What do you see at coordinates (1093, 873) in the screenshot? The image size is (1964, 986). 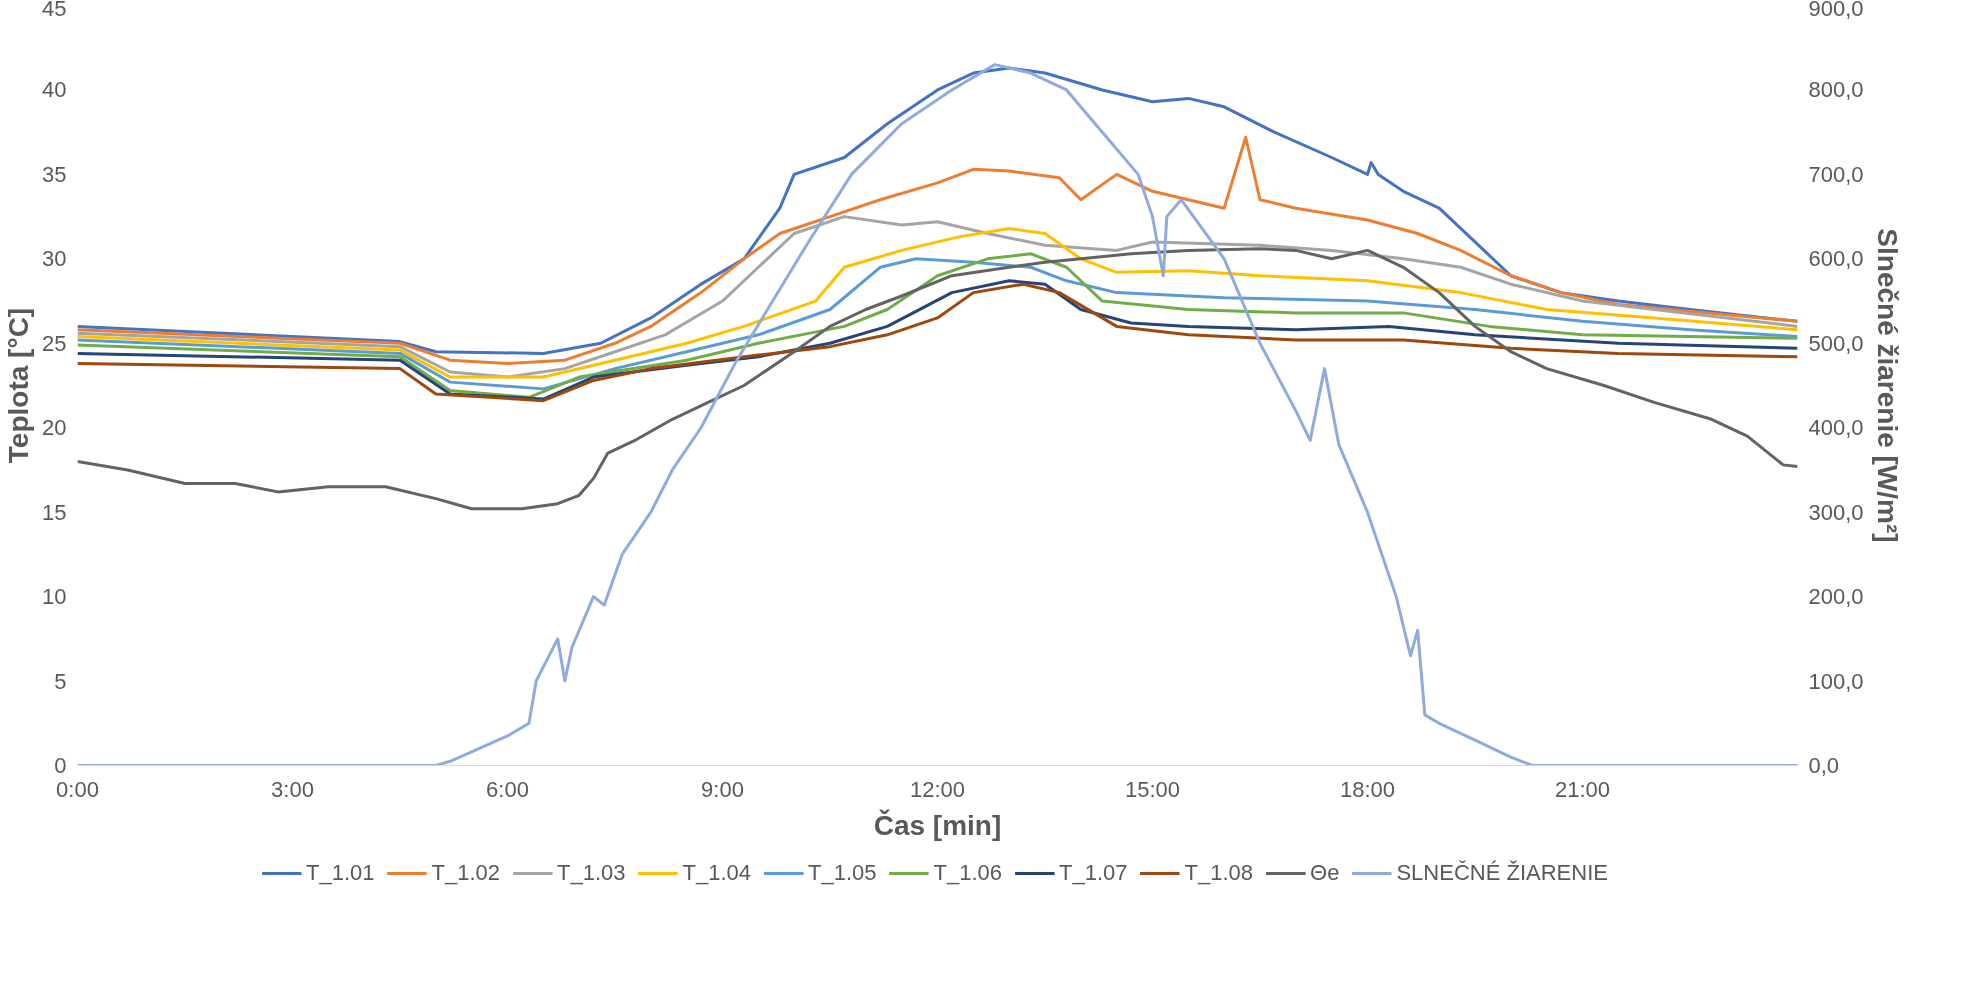 I see `legend-label: T_1.07` at bounding box center [1093, 873].